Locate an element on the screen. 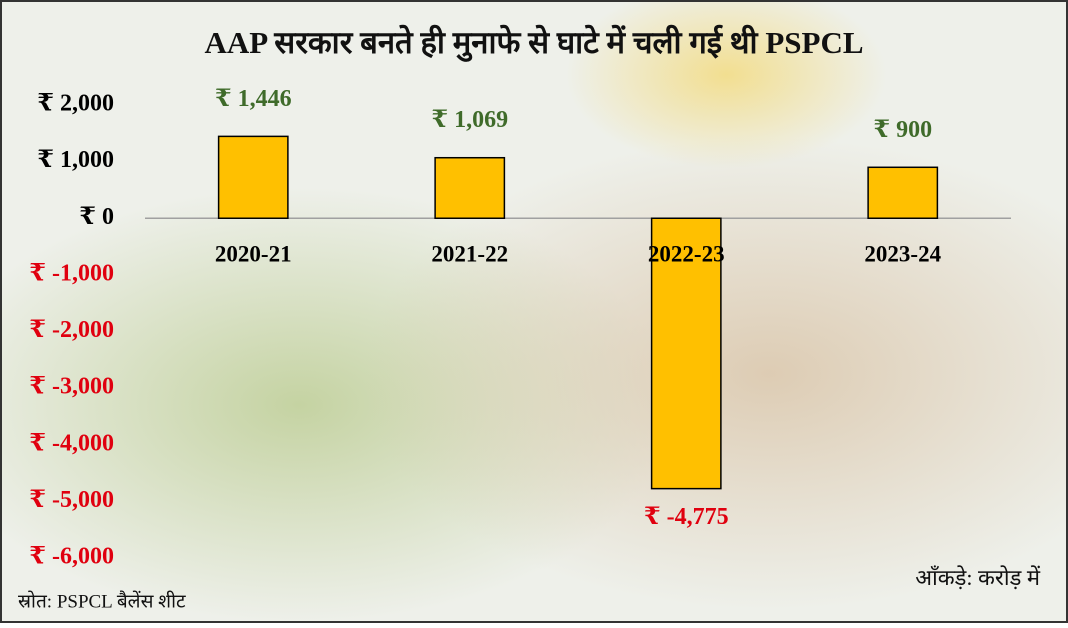 The width and height of the screenshot is (1068, 628). x-tick-label: 2021-22 is located at coordinates (469, 254).